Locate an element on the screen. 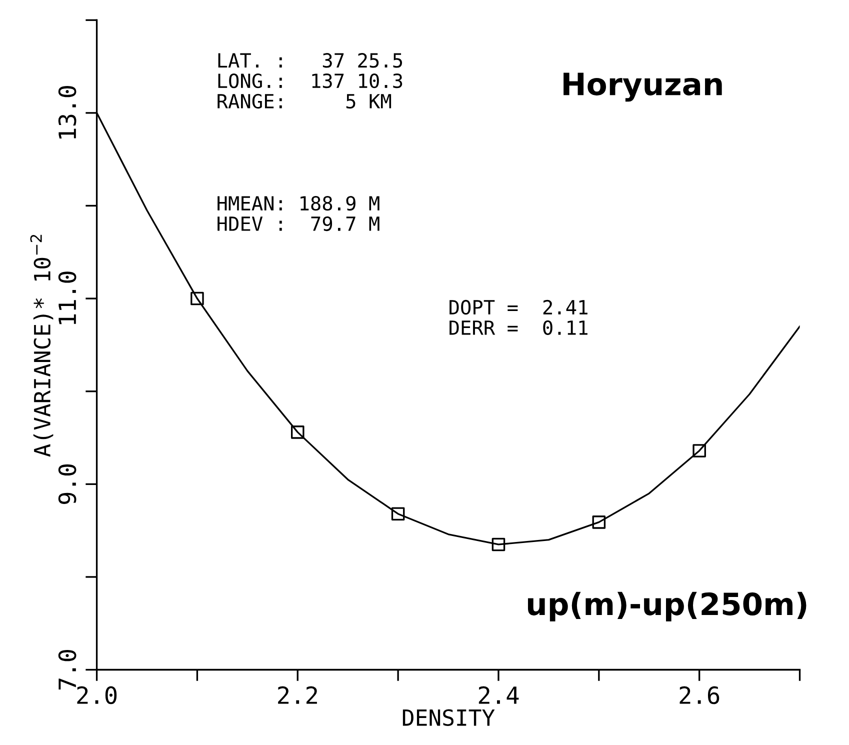 Image resolution: width=849 pixels, height=745 pixels. annotation: up(m)-up(250m) is located at coordinates (667, 607).